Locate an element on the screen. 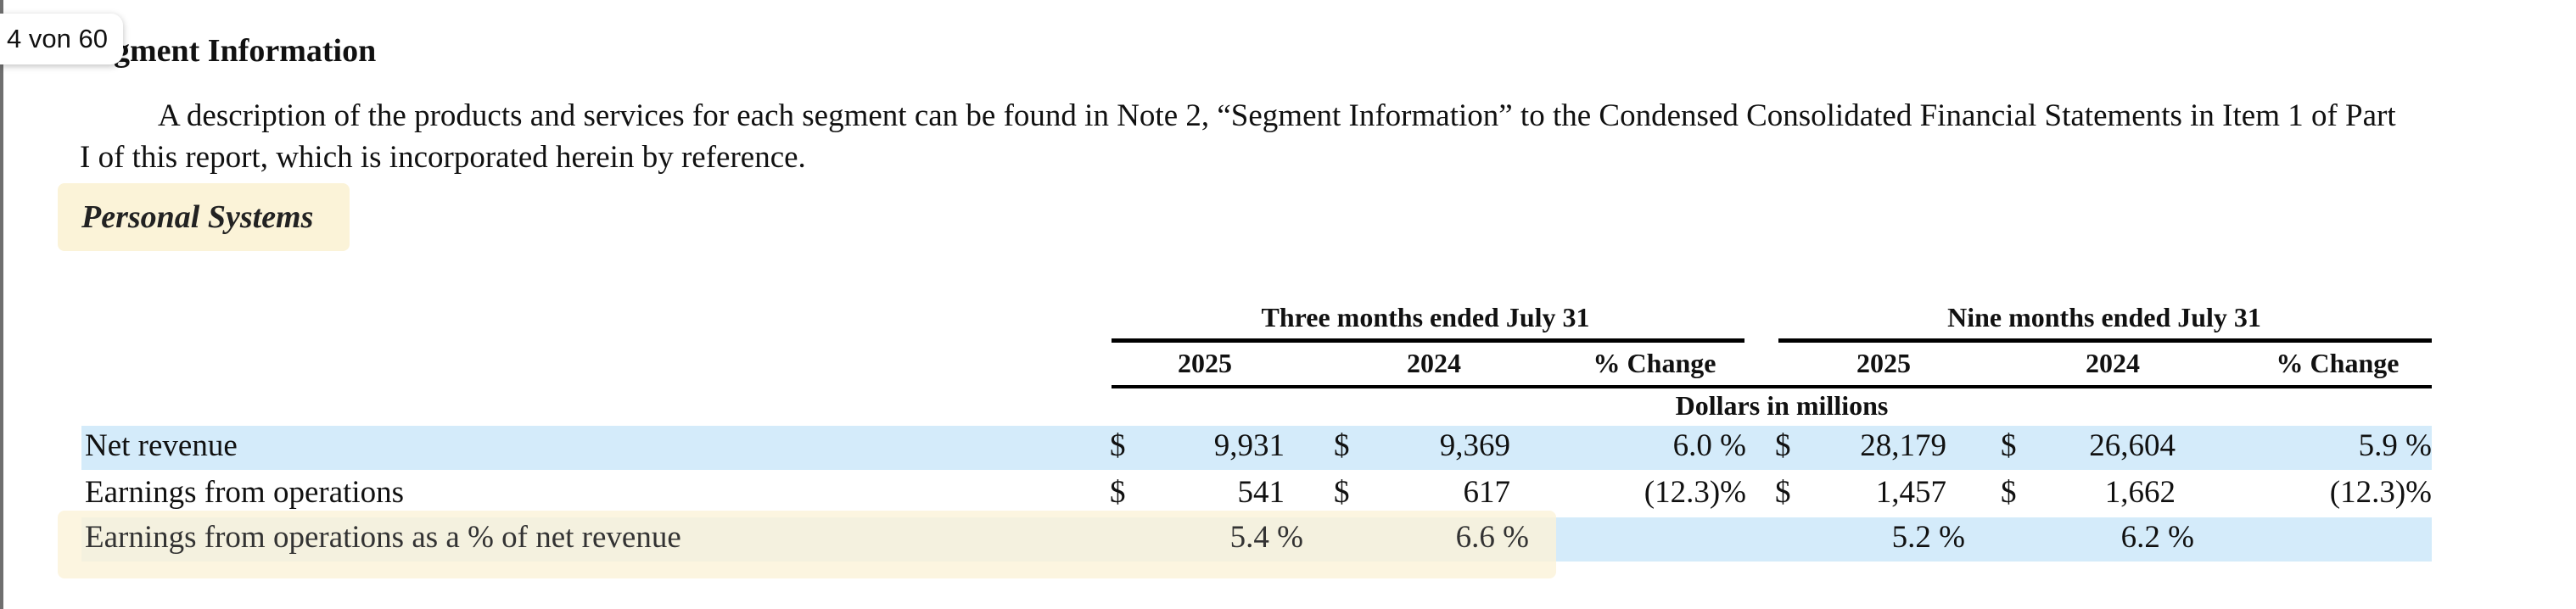  value-n-2024: 6.2 % is located at coordinates (2157, 537).